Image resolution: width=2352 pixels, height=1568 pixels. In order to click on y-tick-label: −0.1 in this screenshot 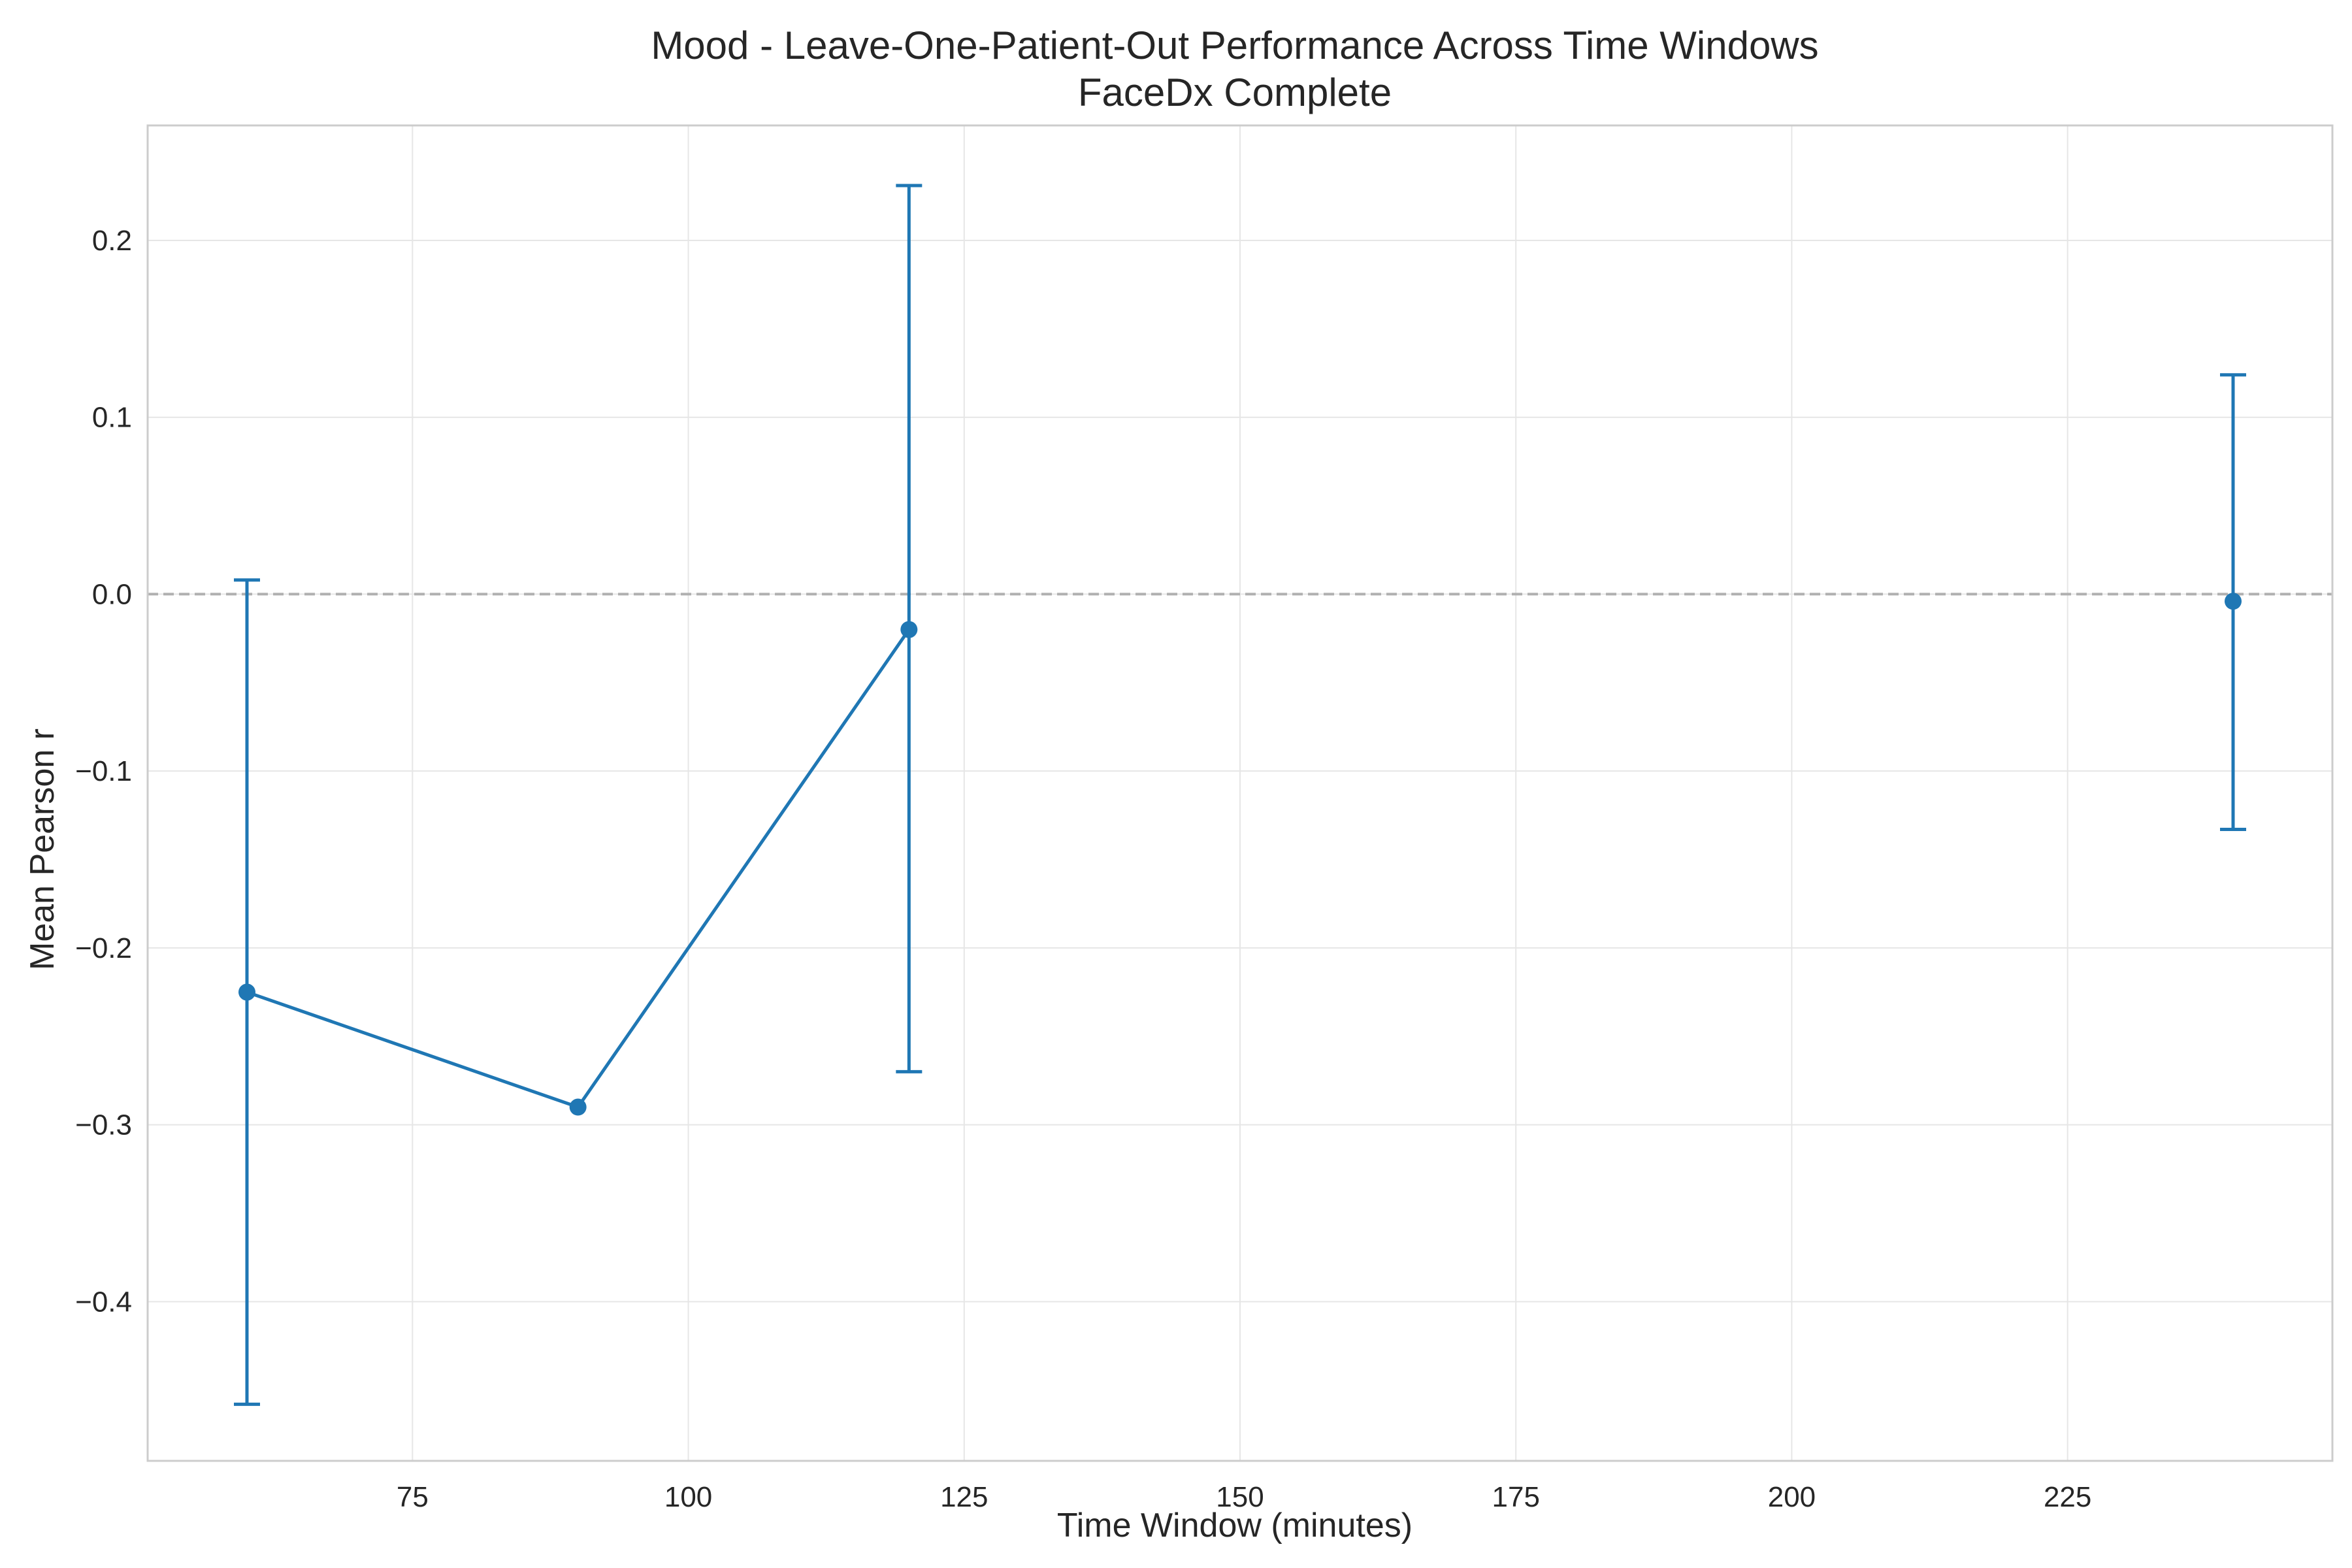, I will do `click(103, 771)`.